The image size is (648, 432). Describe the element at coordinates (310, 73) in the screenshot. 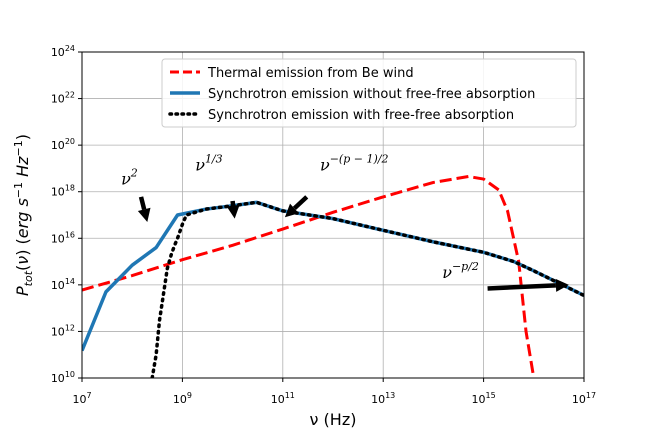

I see `legend-label-1: Thermal emission from Be wind` at that location.